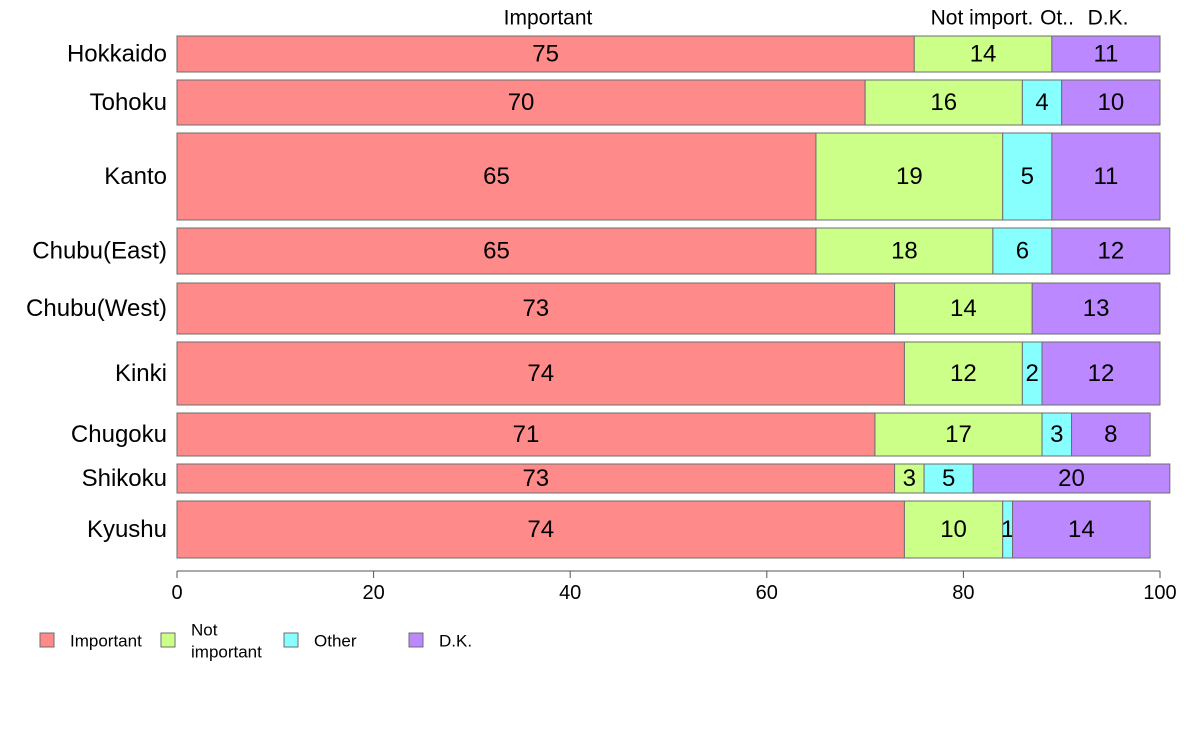 This screenshot has width=1188, height=736. What do you see at coordinates (335, 641) in the screenshot?
I see `legend-label: Other` at bounding box center [335, 641].